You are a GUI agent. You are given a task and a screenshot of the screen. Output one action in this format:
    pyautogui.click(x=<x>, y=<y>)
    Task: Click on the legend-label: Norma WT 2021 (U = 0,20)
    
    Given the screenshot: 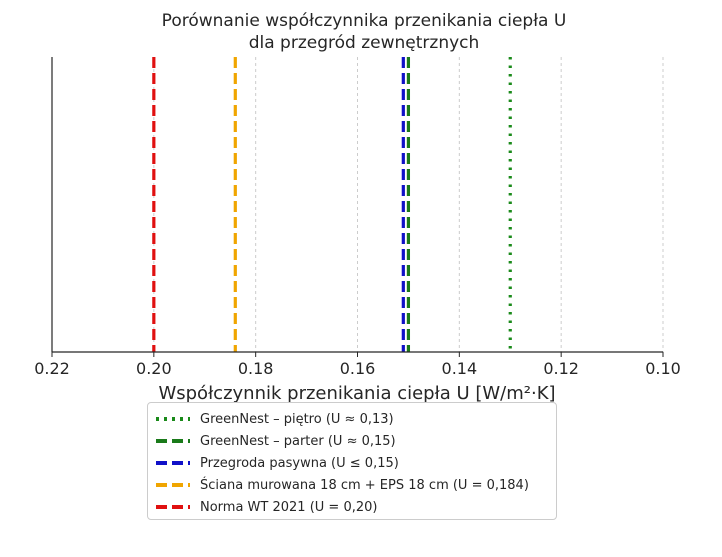 What is the action you would take?
    pyautogui.click(x=289, y=507)
    